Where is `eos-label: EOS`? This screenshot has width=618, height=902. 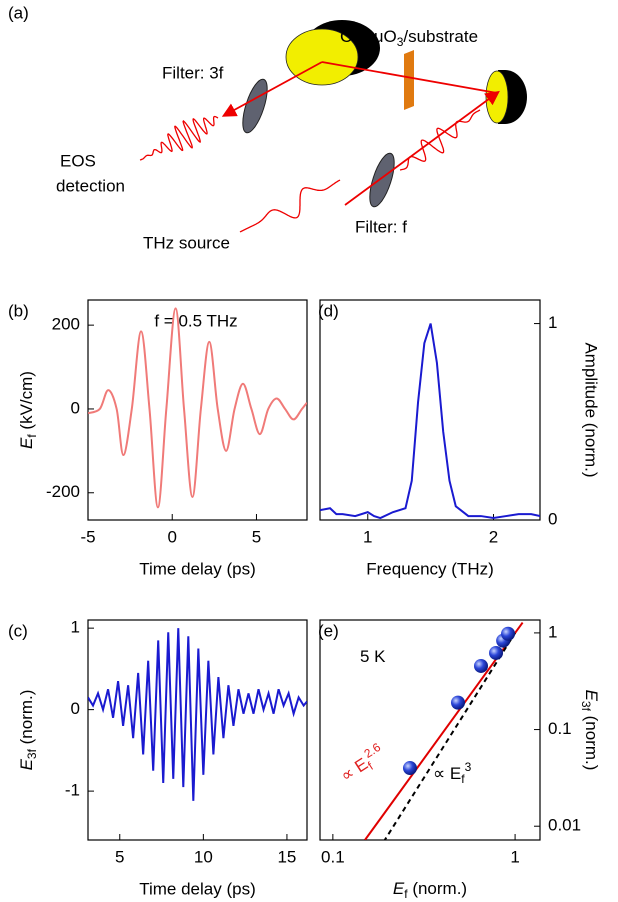
eos-label: EOS is located at coordinates (78, 160).